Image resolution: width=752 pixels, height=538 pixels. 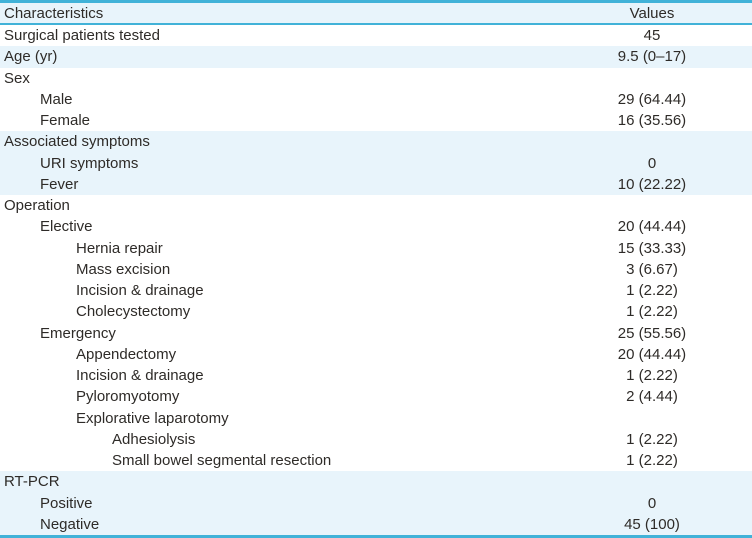 I want to click on table-row: Emergency 25 (55.56), so click(x=376, y=333).